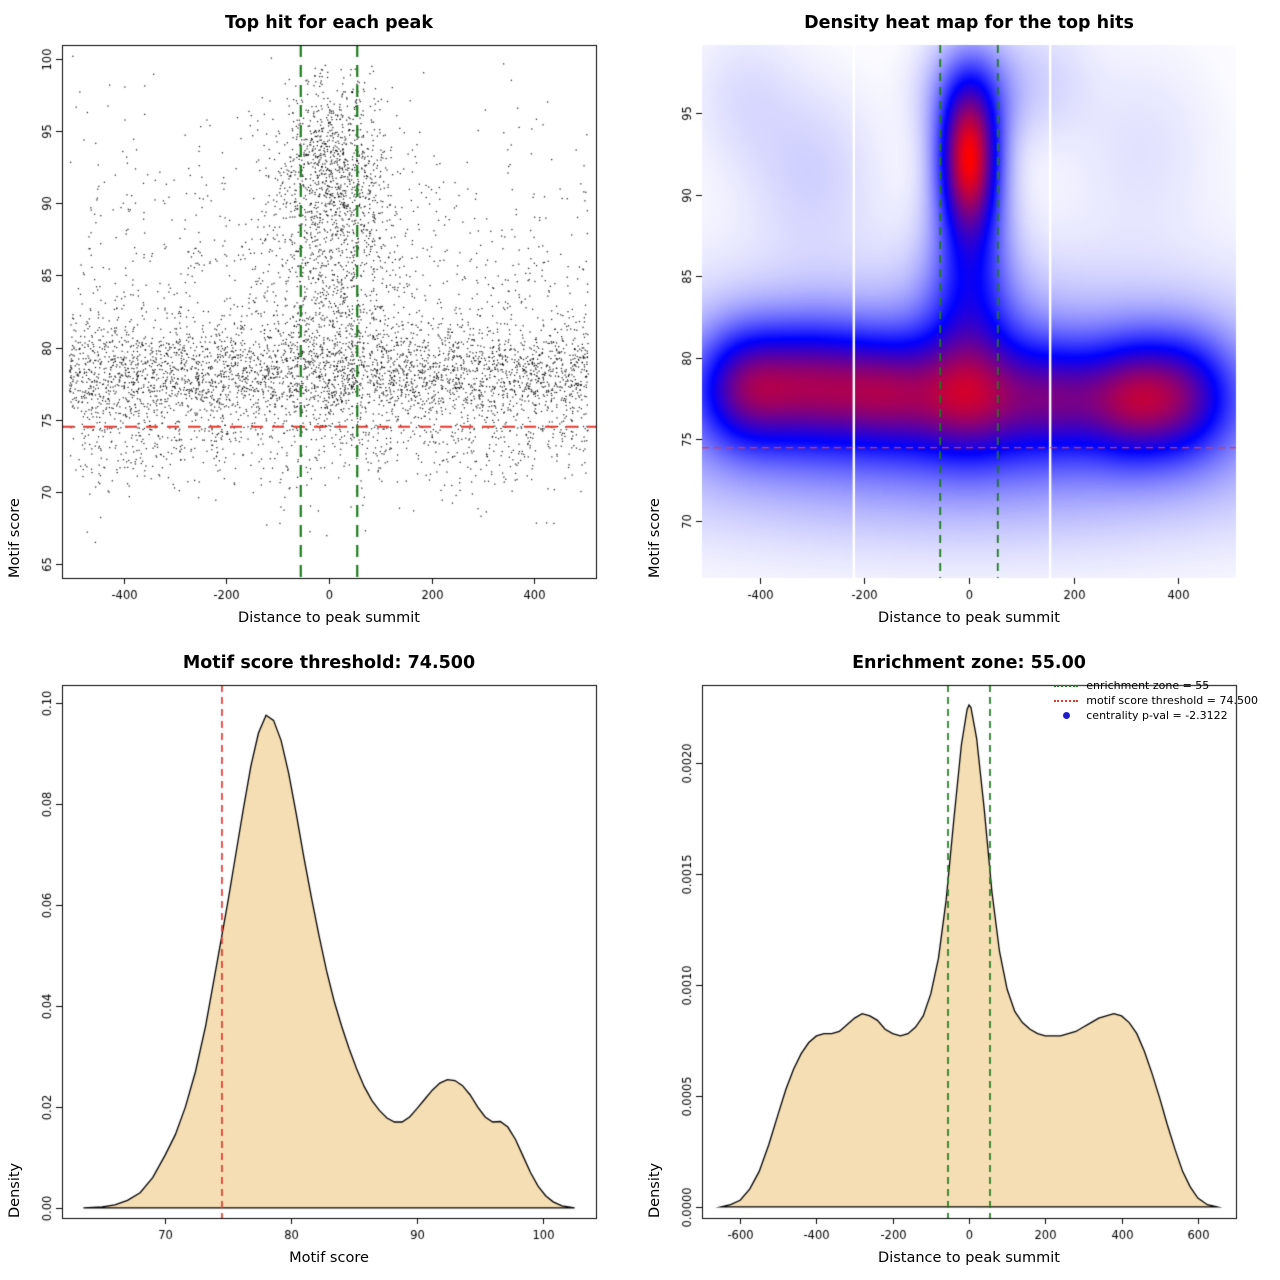 The width and height of the screenshot is (1280, 1280). What do you see at coordinates (1066, 685) in the screenshot?
I see `green-dotted-line-icon` at bounding box center [1066, 685].